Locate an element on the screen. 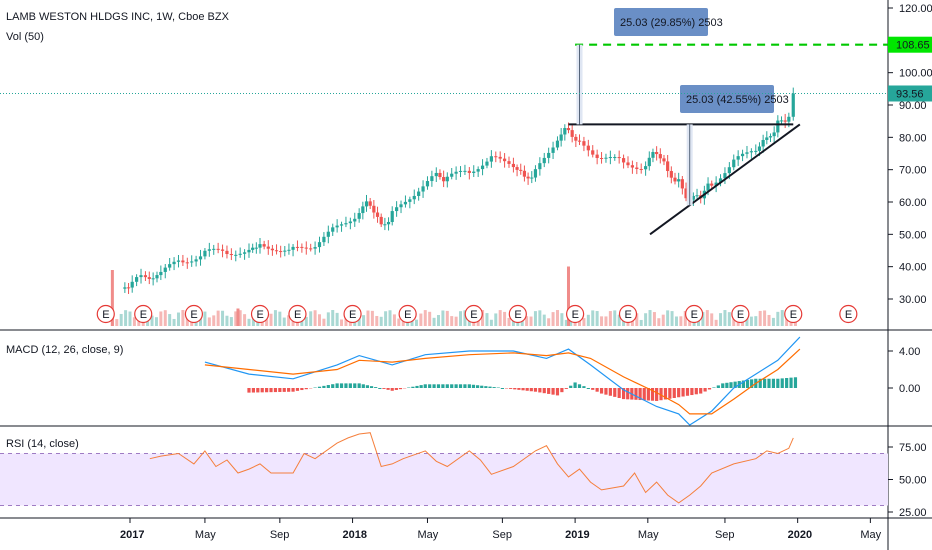  rsi-line is located at coordinates (471, 468).